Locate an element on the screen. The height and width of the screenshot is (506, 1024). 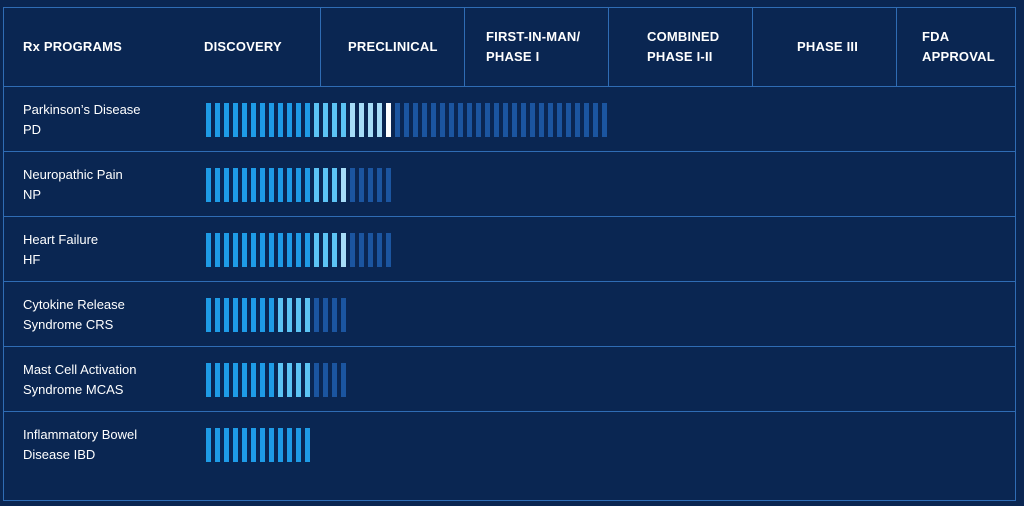
table-row: Inflammatory Bowel Disease IBD is located at coordinates (509, 444).